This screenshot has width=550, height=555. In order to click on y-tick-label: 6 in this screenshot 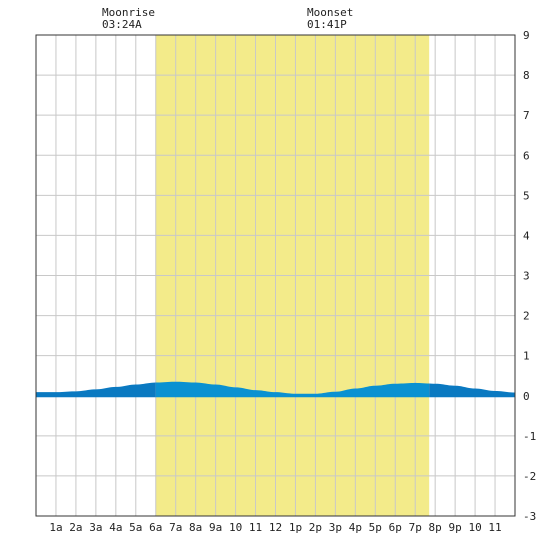, I will do `click(526, 155)`.